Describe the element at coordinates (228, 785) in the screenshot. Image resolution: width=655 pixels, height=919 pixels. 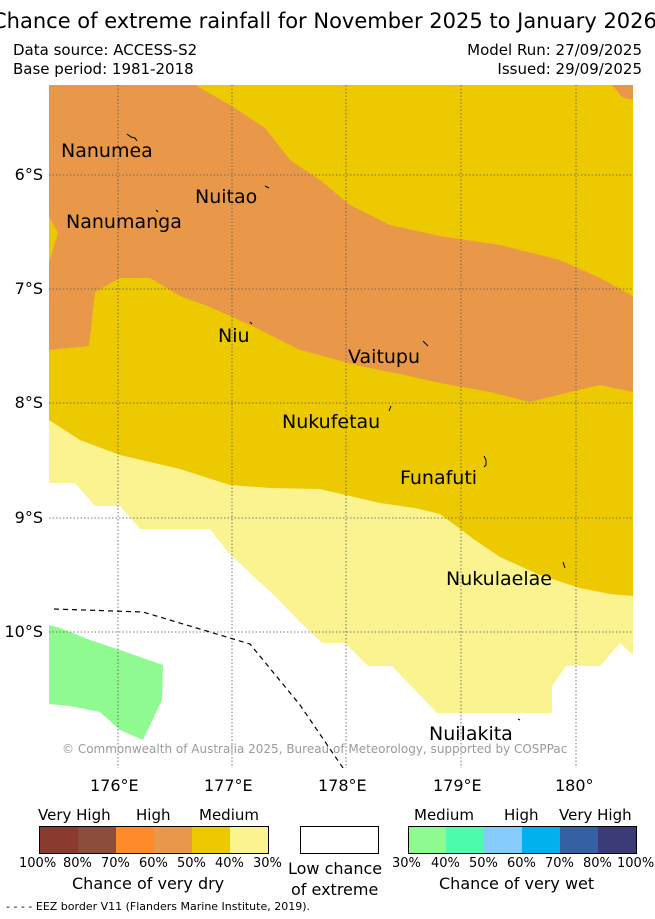
I see `lon-tick-177e: 177°E` at that location.